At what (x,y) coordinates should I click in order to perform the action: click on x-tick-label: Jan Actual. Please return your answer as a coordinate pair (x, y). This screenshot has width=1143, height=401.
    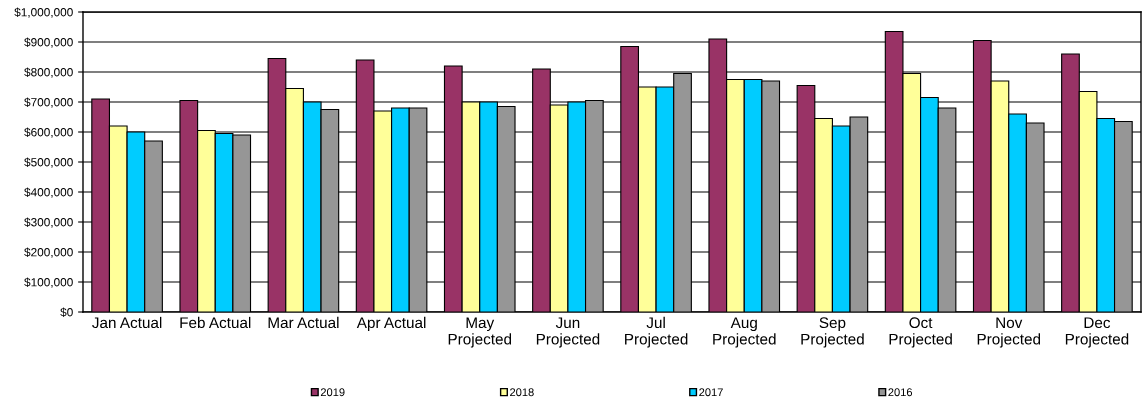
    Looking at the image, I should click on (127, 322).